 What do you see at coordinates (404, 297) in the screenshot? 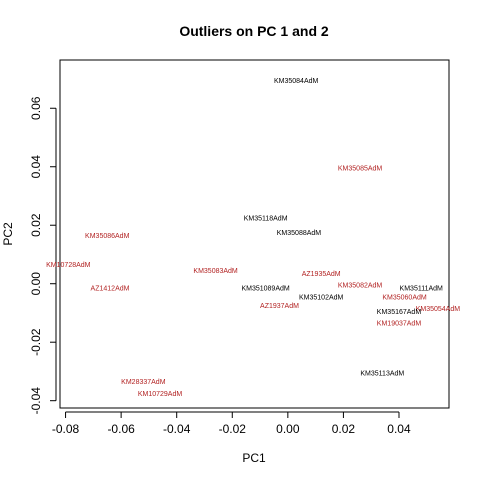
I see `point-label: KM35060AdM` at bounding box center [404, 297].